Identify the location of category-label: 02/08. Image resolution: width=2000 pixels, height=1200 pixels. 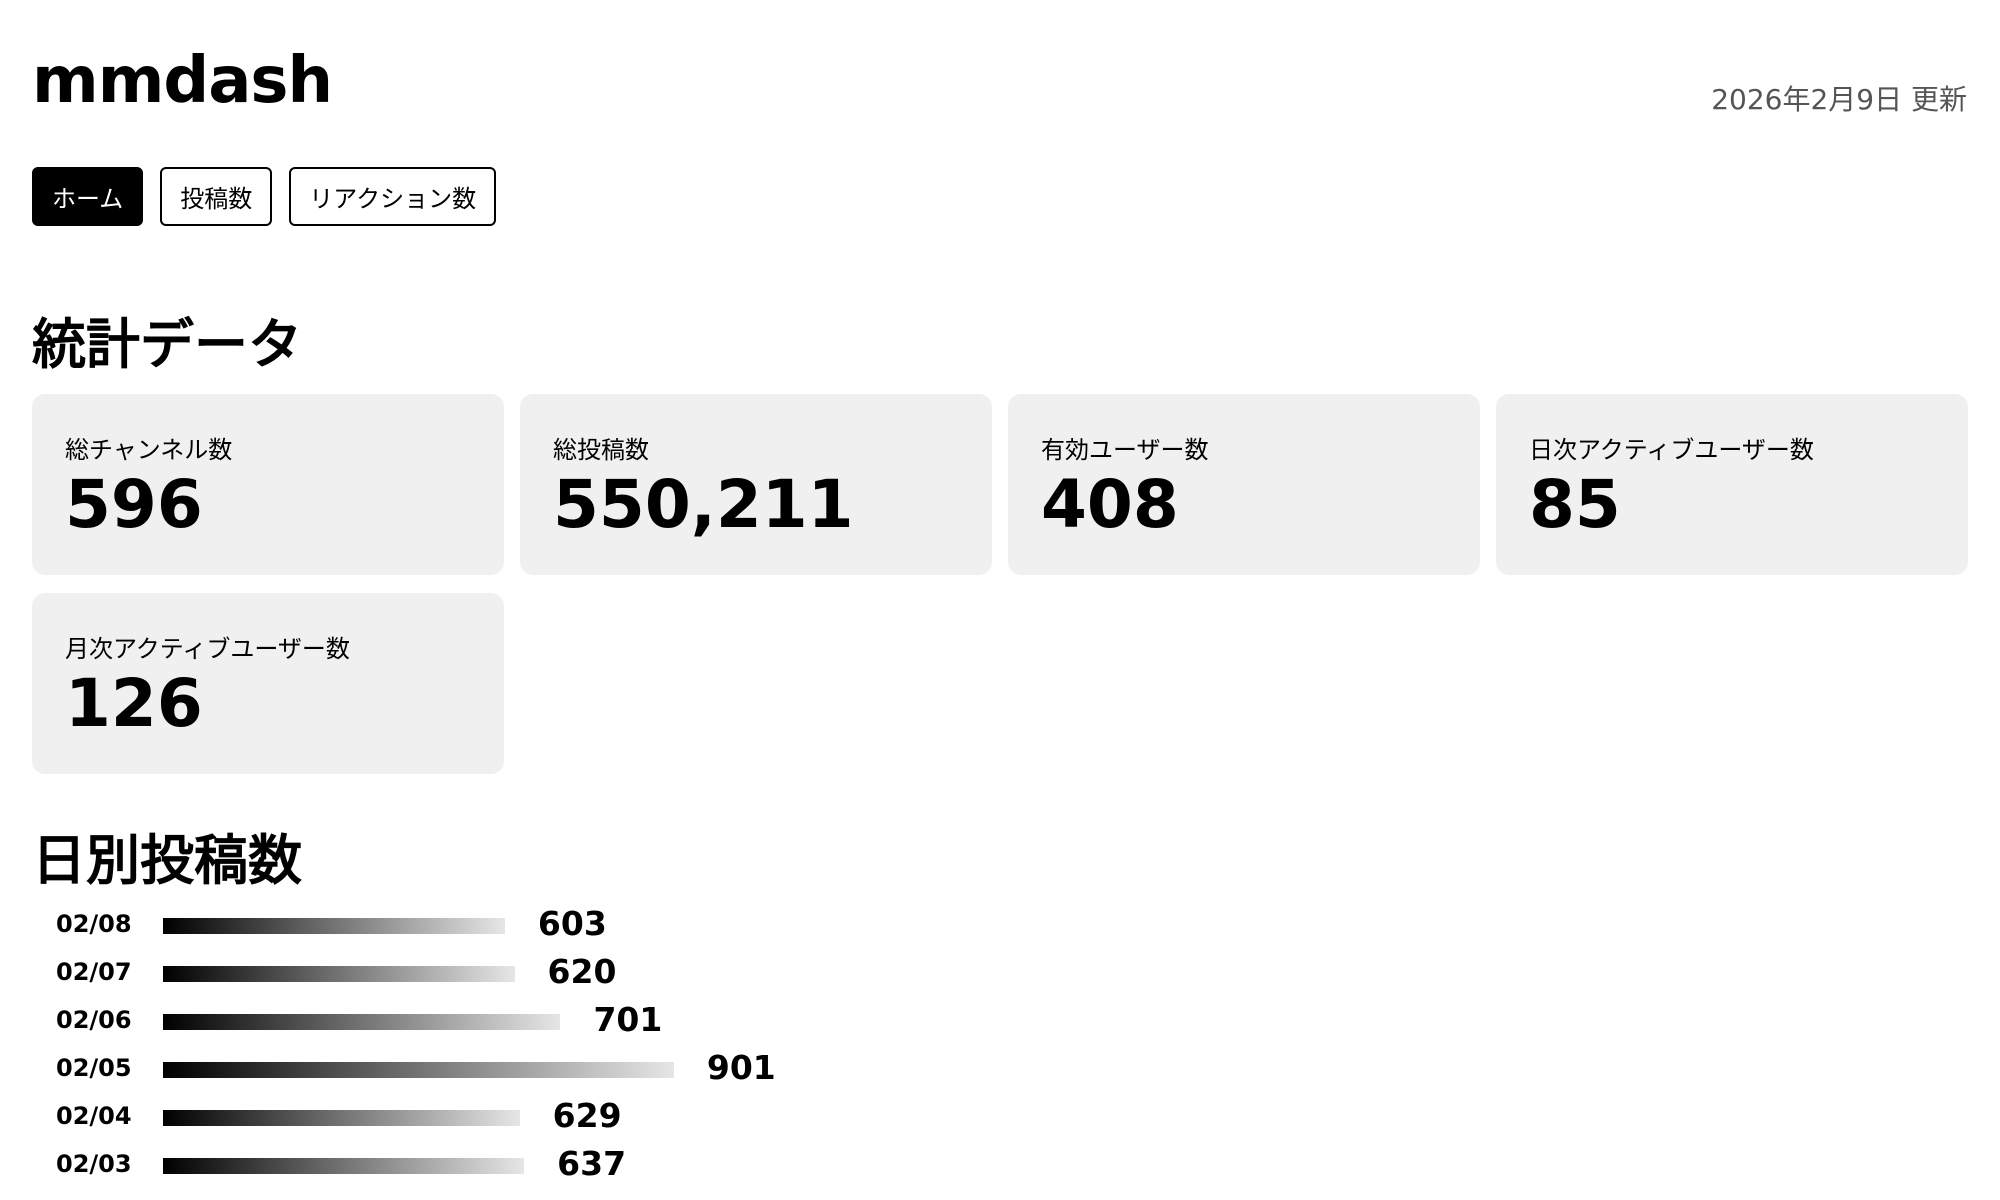
(94, 924).